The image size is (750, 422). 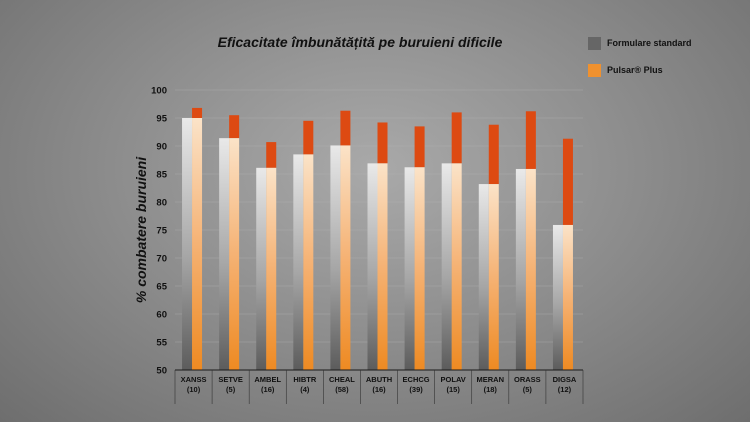 I want to click on legend-swatch-standard, so click(x=594, y=43).